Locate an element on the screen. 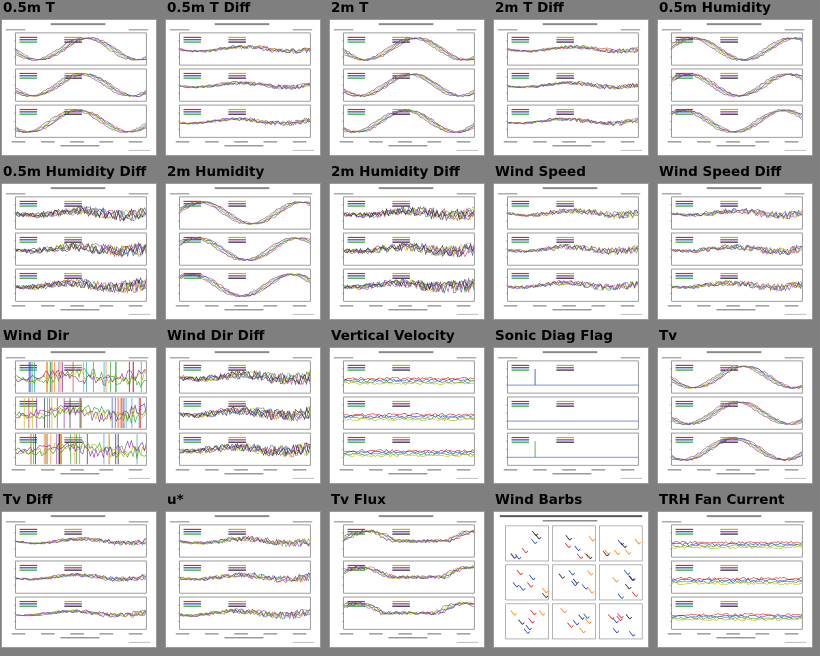 Image resolution: width=820 pixels, height=656 pixels. plot-title: 0.5m T is located at coordinates (29, 8).